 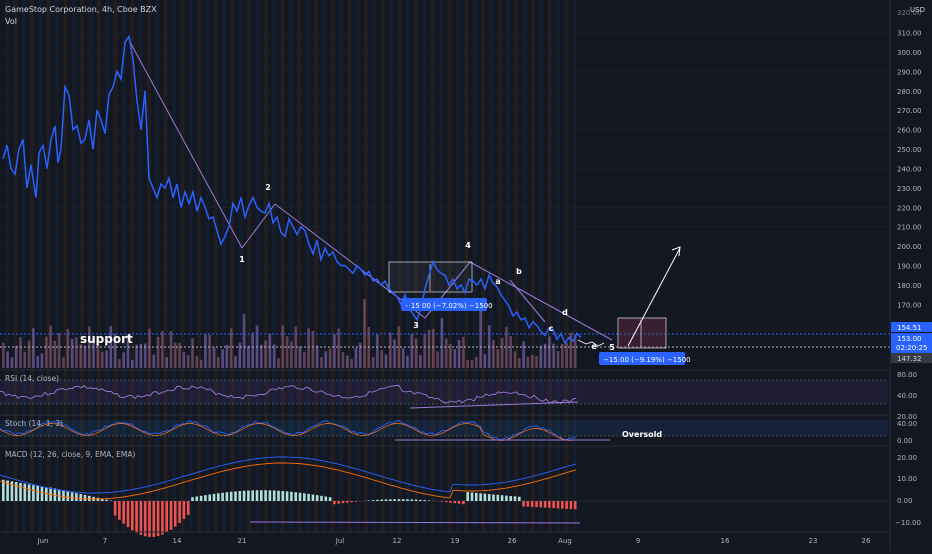 What do you see at coordinates (909, 189) in the screenshot?
I see `price-tick: 230.00` at bounding box center [909, 189].